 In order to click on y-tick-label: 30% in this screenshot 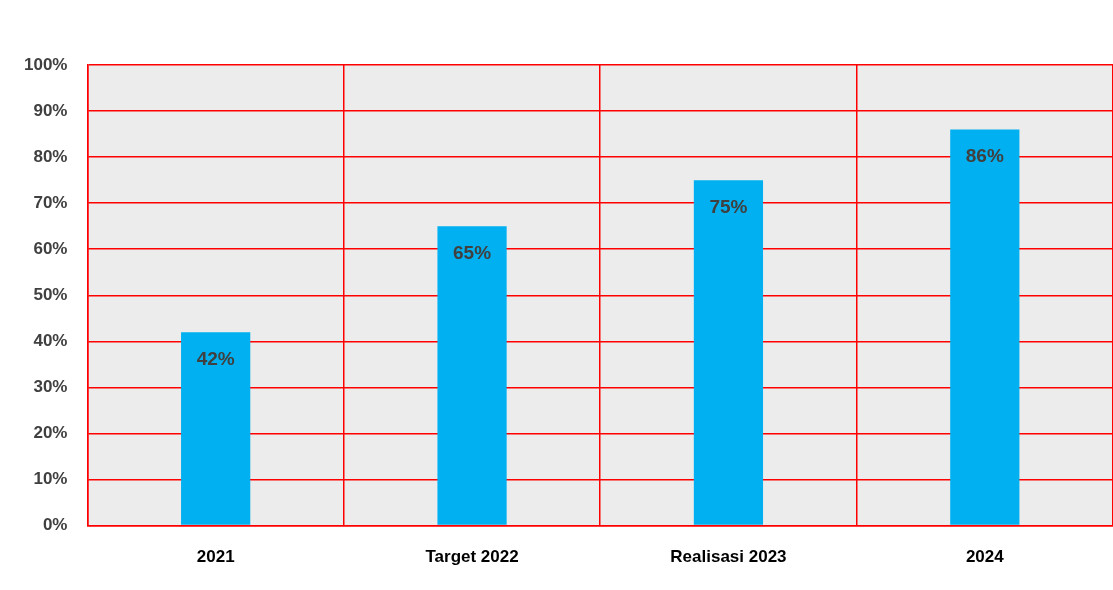, I will do `click(50, 387)`.